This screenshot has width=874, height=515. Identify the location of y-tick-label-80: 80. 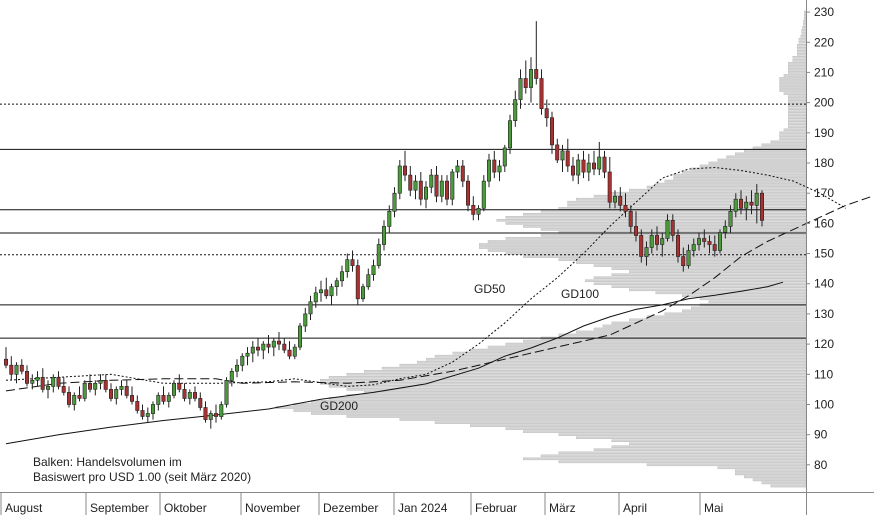
(821, 465).